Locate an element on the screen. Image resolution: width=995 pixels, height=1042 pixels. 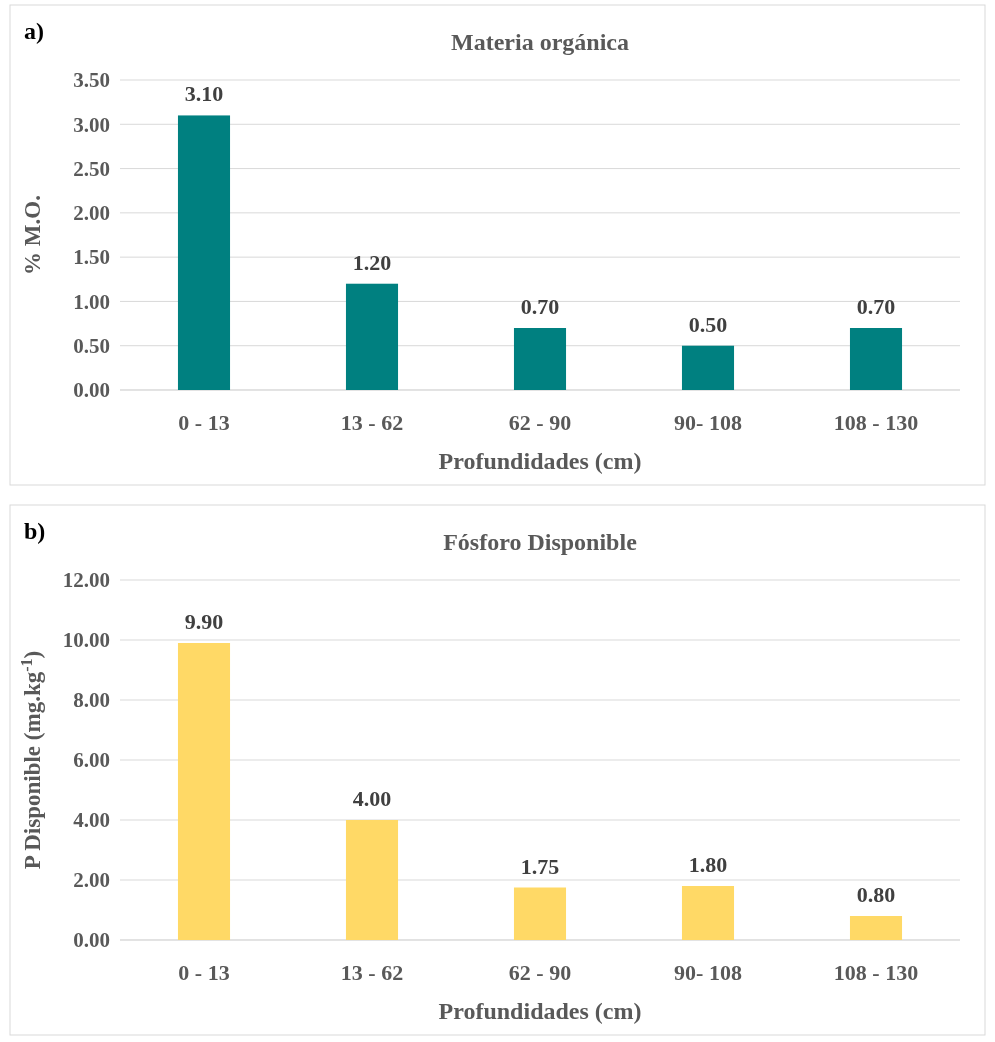
data-label: 1.20 is located at coordinates (372, 262).